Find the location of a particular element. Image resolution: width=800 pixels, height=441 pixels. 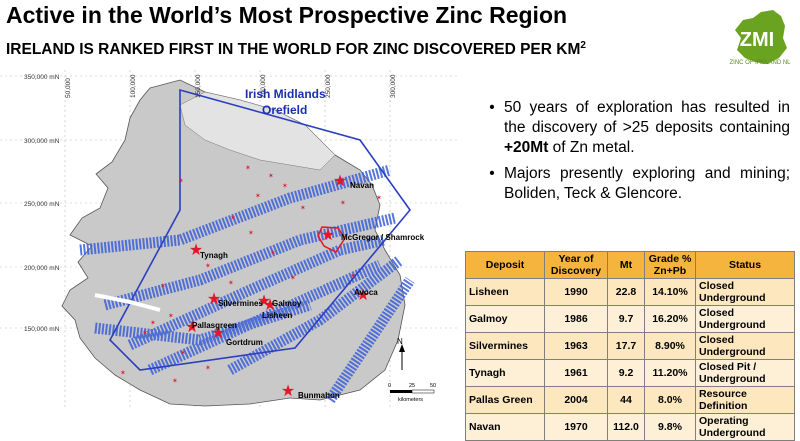

scale-tick-25: 25 is located at coordinates (412, 386).